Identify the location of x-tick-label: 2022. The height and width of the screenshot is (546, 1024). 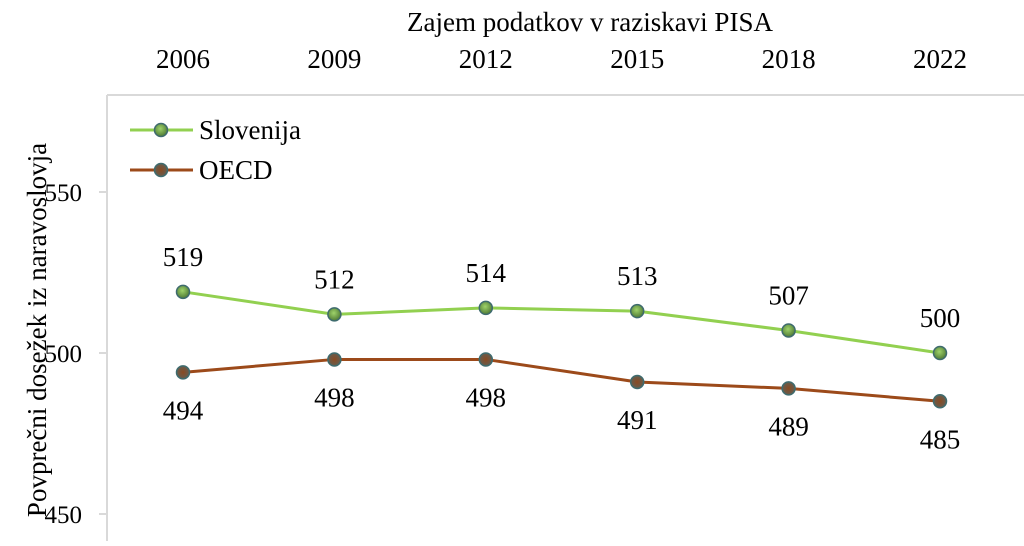
(940, 59).